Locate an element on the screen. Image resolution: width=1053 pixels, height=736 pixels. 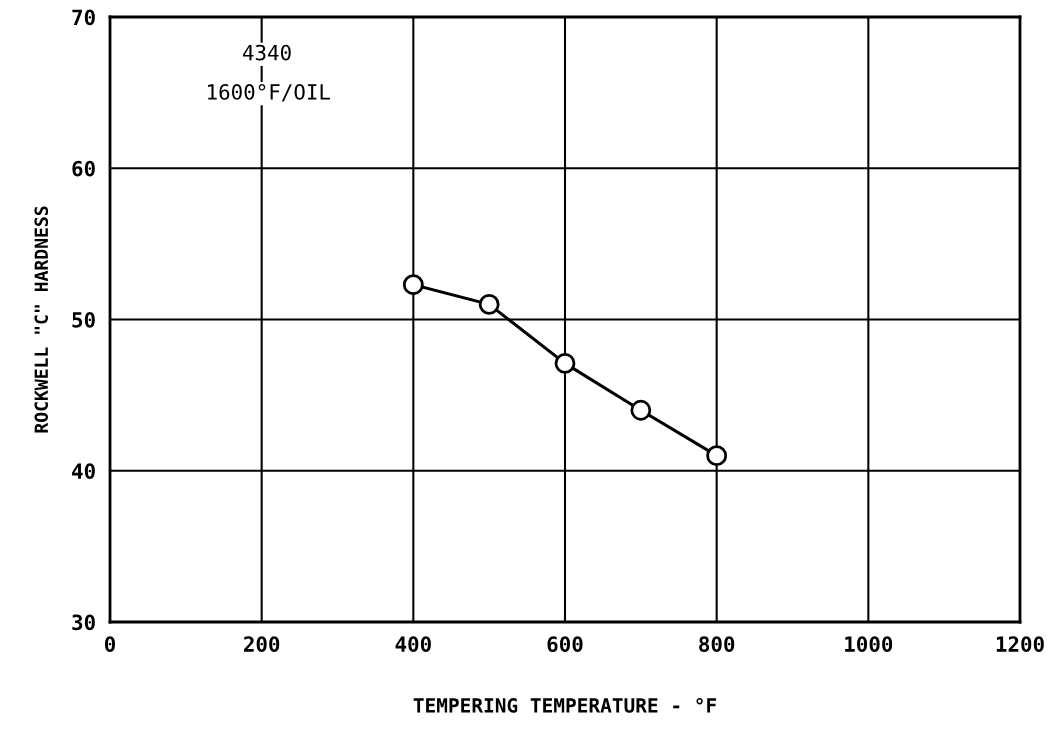
x-tick-label: 400 is located at coordinates (413, 644).